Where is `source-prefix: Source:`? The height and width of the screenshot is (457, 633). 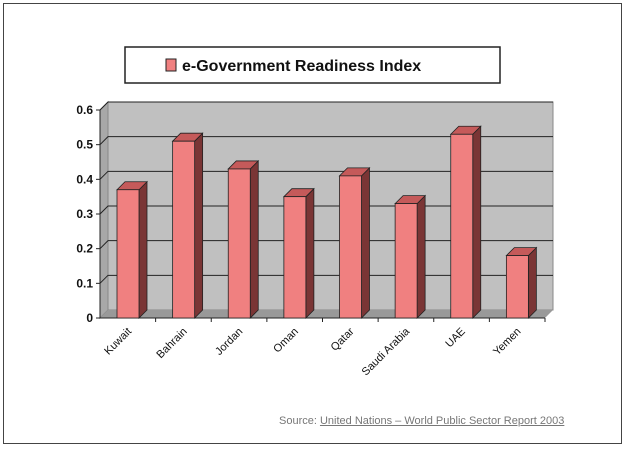 source-prefix: Source: is located at coordinates (299, 421).